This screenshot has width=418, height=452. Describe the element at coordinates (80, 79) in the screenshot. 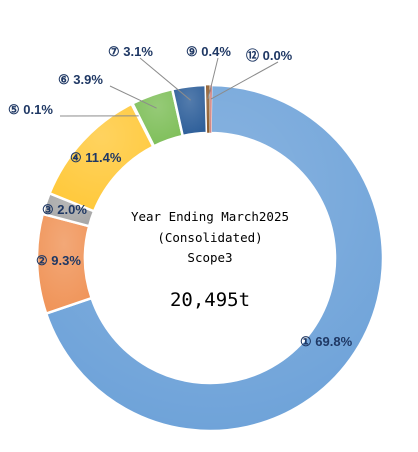

I see `slice-label-6: ⑥ 3.9%` at that location.